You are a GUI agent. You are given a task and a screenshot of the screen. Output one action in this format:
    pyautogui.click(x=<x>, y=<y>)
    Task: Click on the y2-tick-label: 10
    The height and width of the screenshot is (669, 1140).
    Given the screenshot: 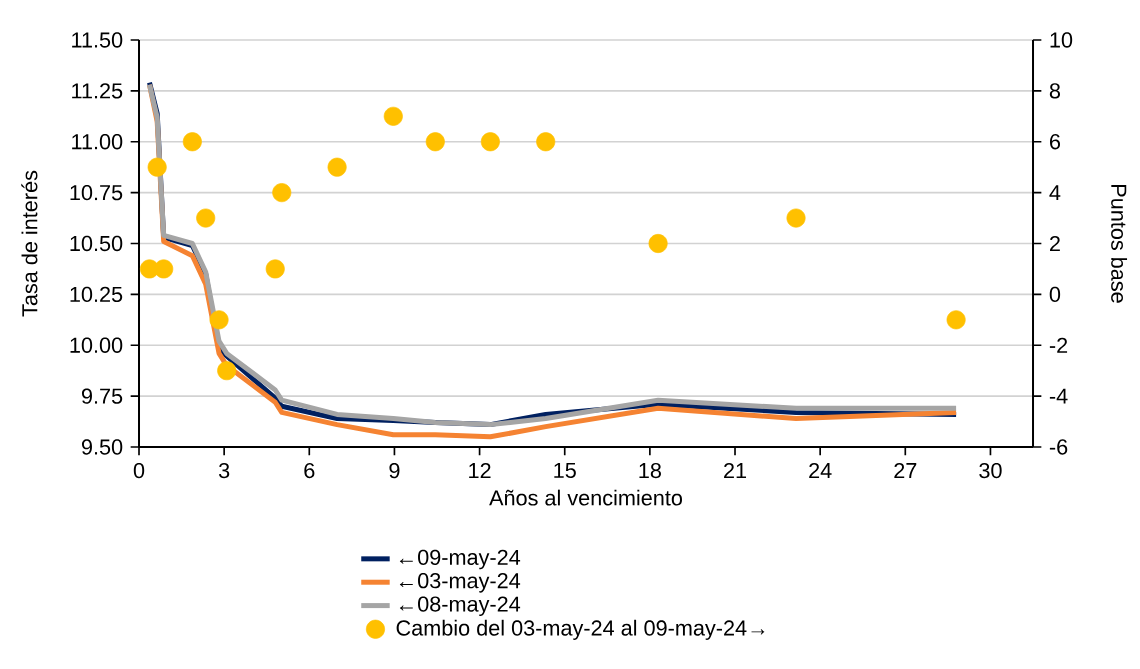 What is the action you would take?
    pyautogui.click(x=1061, y=40)
    